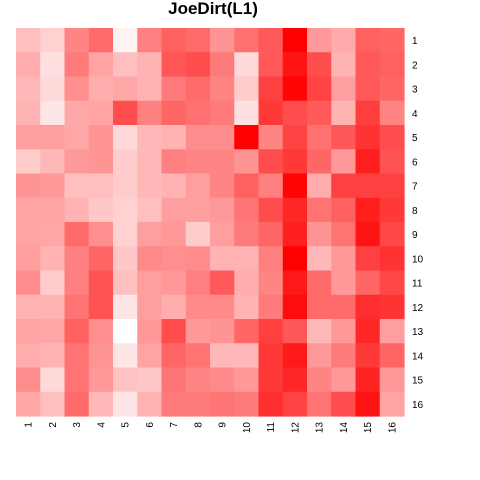  I want to click on col-label-5: 5, so click(126, 425).